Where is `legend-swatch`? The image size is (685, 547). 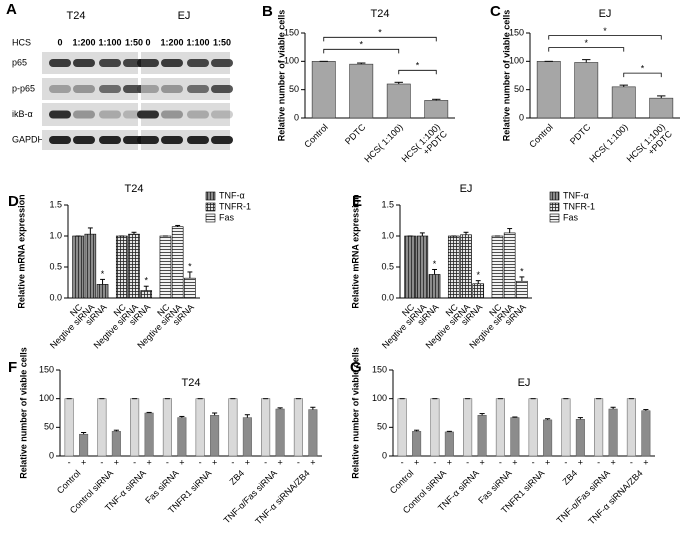
legend-swatch is located at coordinates (554, 207).